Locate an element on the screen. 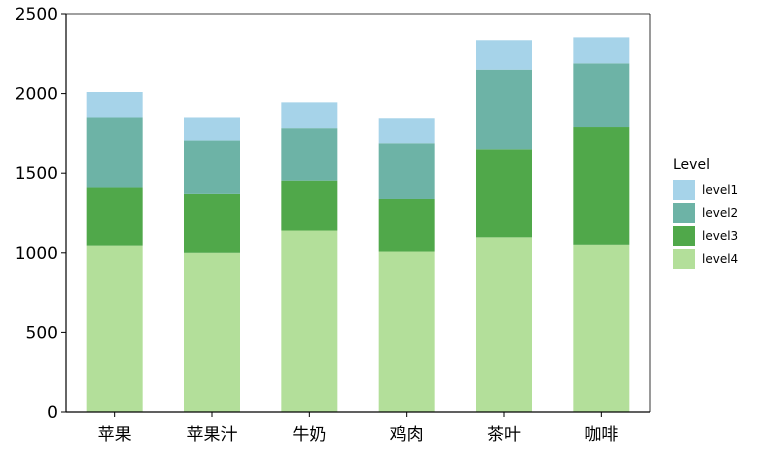 This screenshot has height=455, width=758. x-category-label: 鸡肉 is located at coordinates (407, 435).